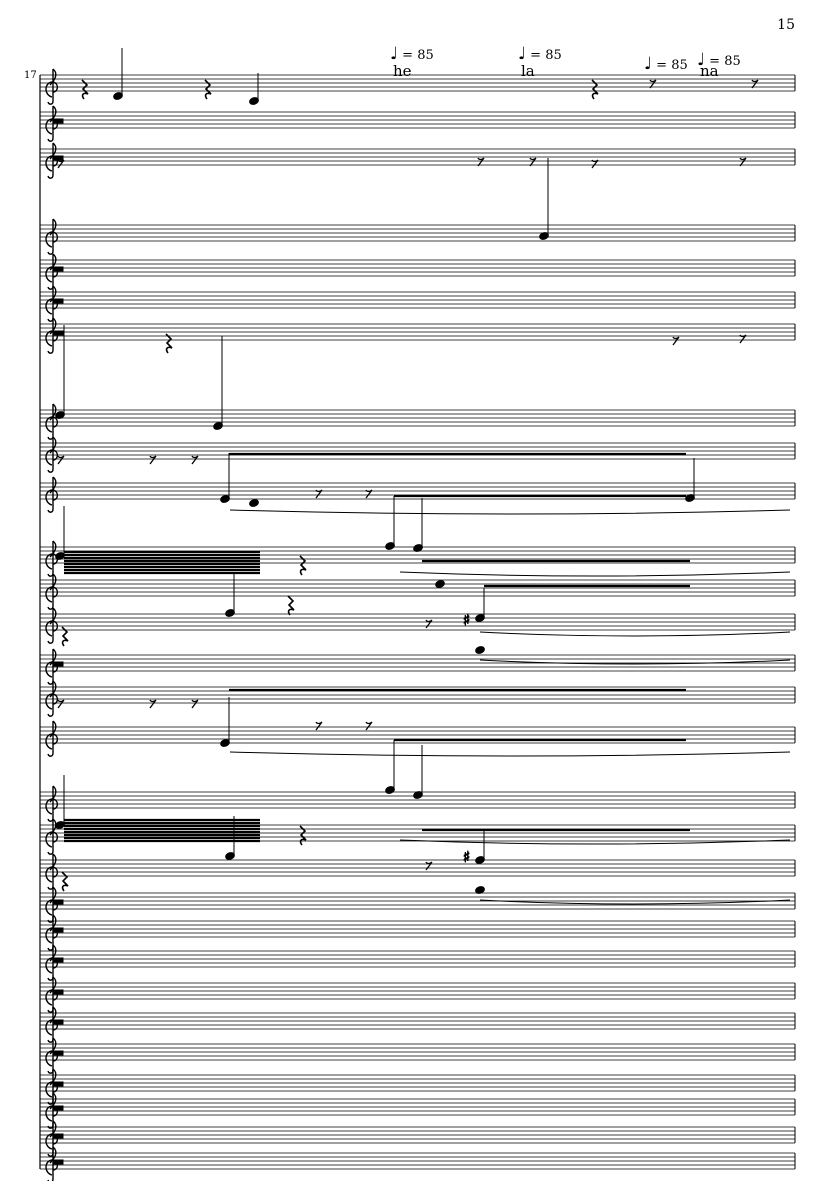  I want to click on lyric-syllable: na, so click(709, 71).